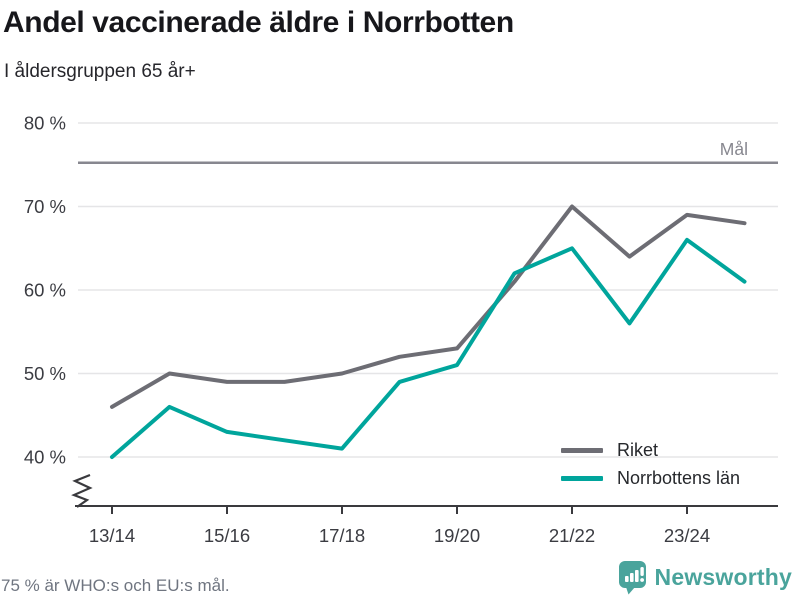  I want to click on x-axis-tick-label: 13/14, so click(112, 535).